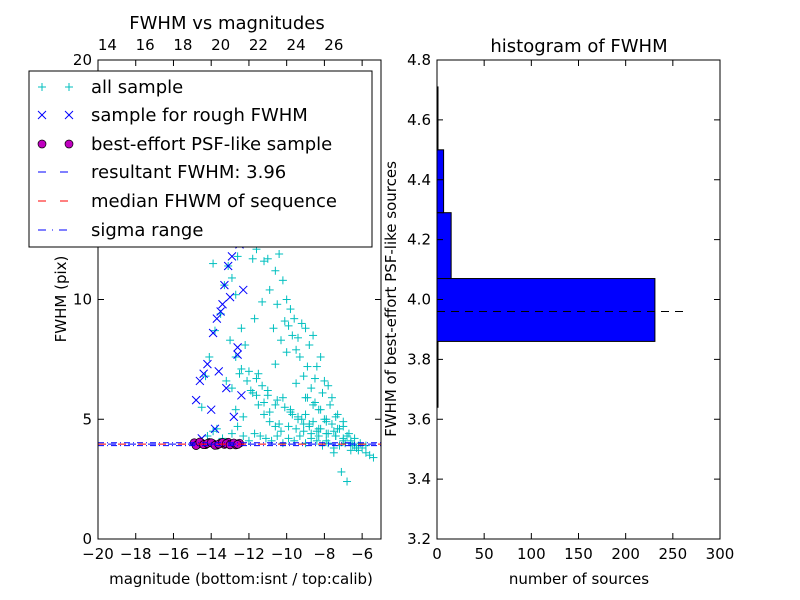 Image resolution: width=800 pixels, height=600 pixels. What do you see at coordinates (188, 172) in the screenshot?
I see `legend-label: resultant FWHM: 3.96` at bounding box center [188, 172].